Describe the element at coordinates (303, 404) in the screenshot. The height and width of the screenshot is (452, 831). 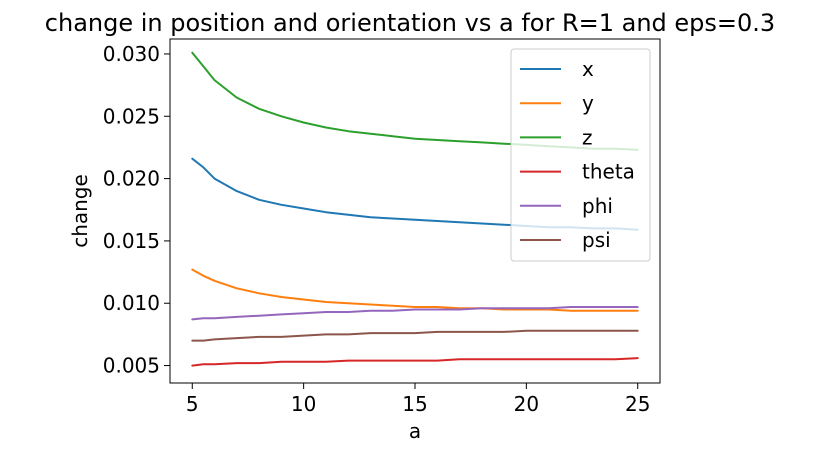
I see `x-tick-label: 10` at that location.